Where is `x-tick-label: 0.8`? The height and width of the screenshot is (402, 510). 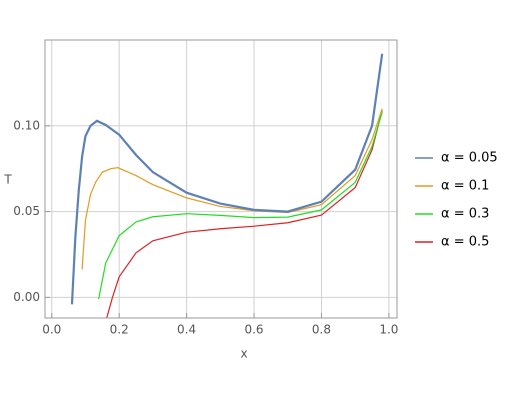 x-tick-label: 0.8 is located at coordinates (321, 330).